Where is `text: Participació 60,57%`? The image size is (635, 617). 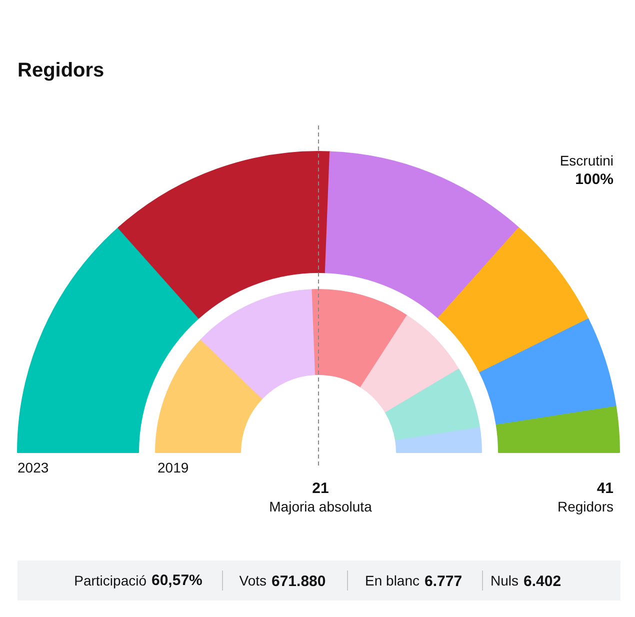
text: Participació 60,57% is located at coordinates (138, 580).